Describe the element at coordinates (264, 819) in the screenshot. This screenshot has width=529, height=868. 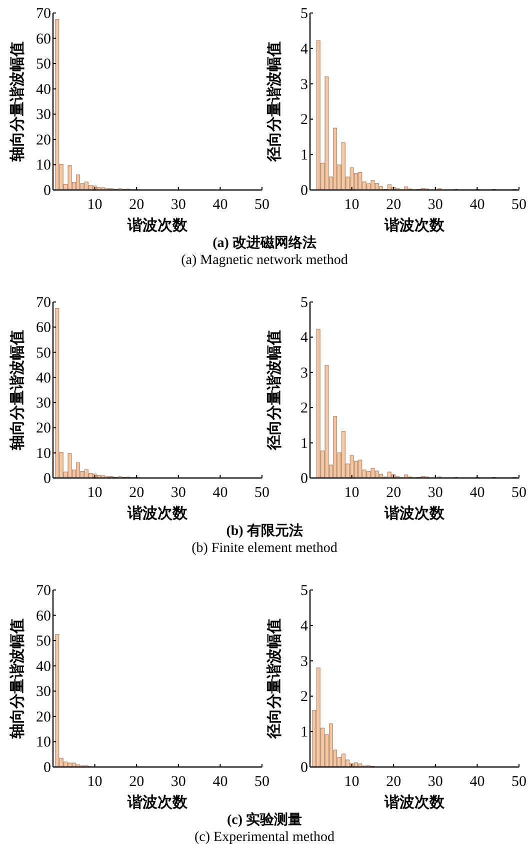
I see `text: (c) 实验测量` at that location.